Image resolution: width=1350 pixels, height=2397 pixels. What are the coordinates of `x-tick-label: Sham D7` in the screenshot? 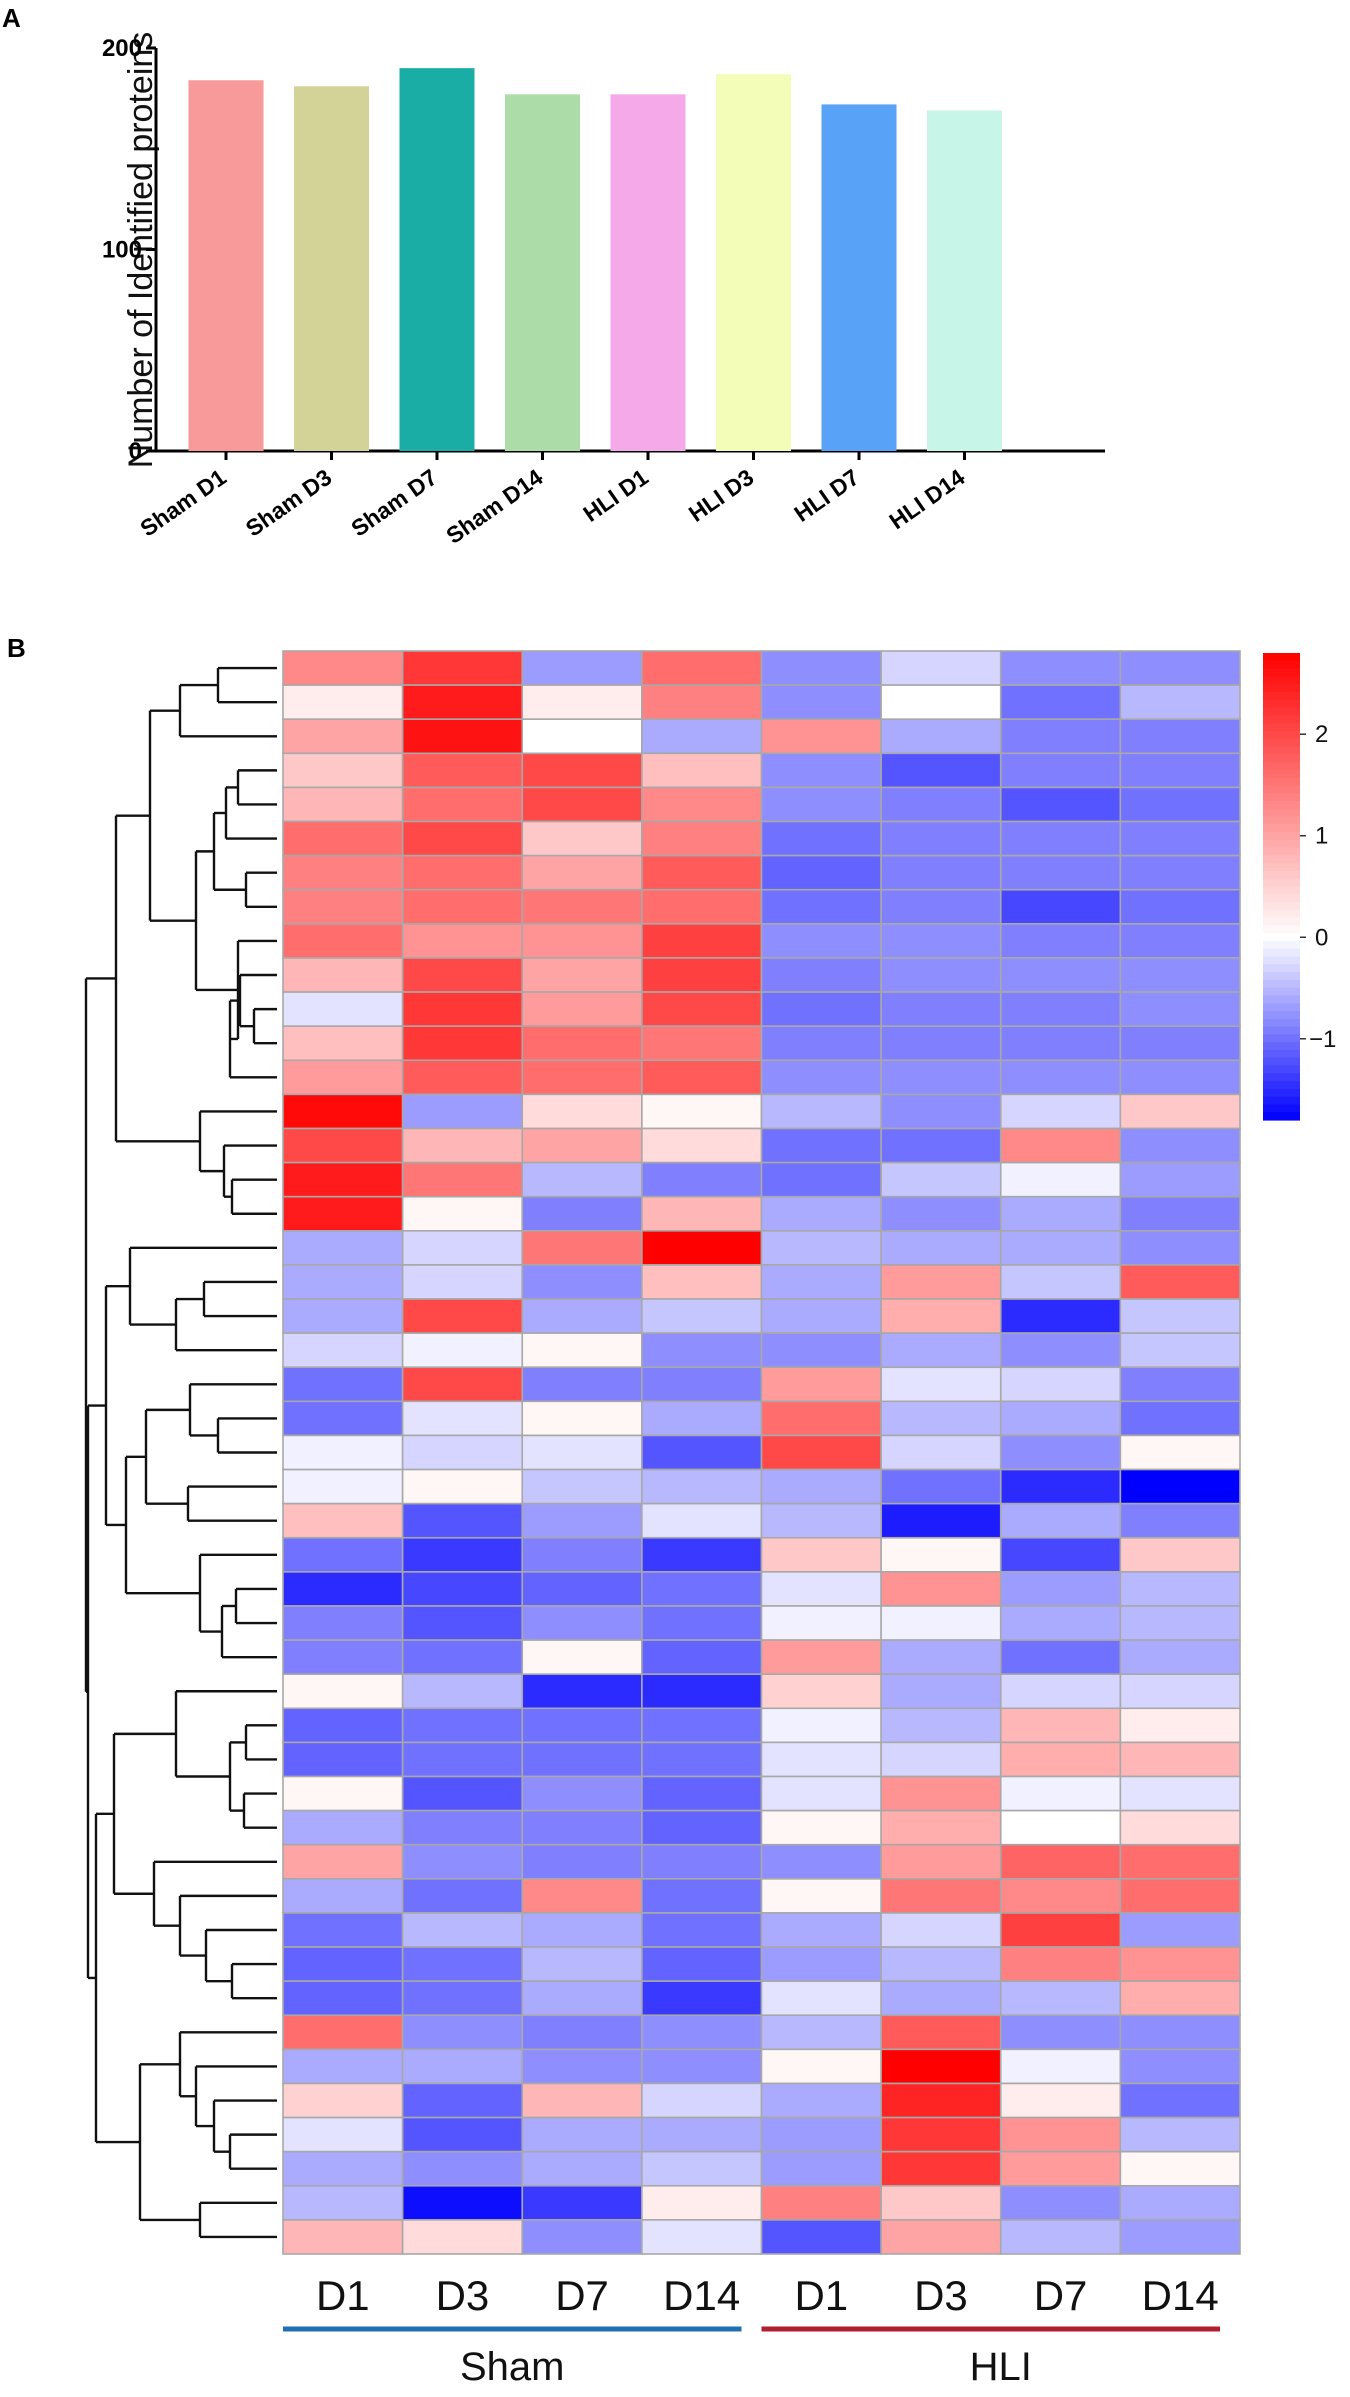 It's located at (394, 503).